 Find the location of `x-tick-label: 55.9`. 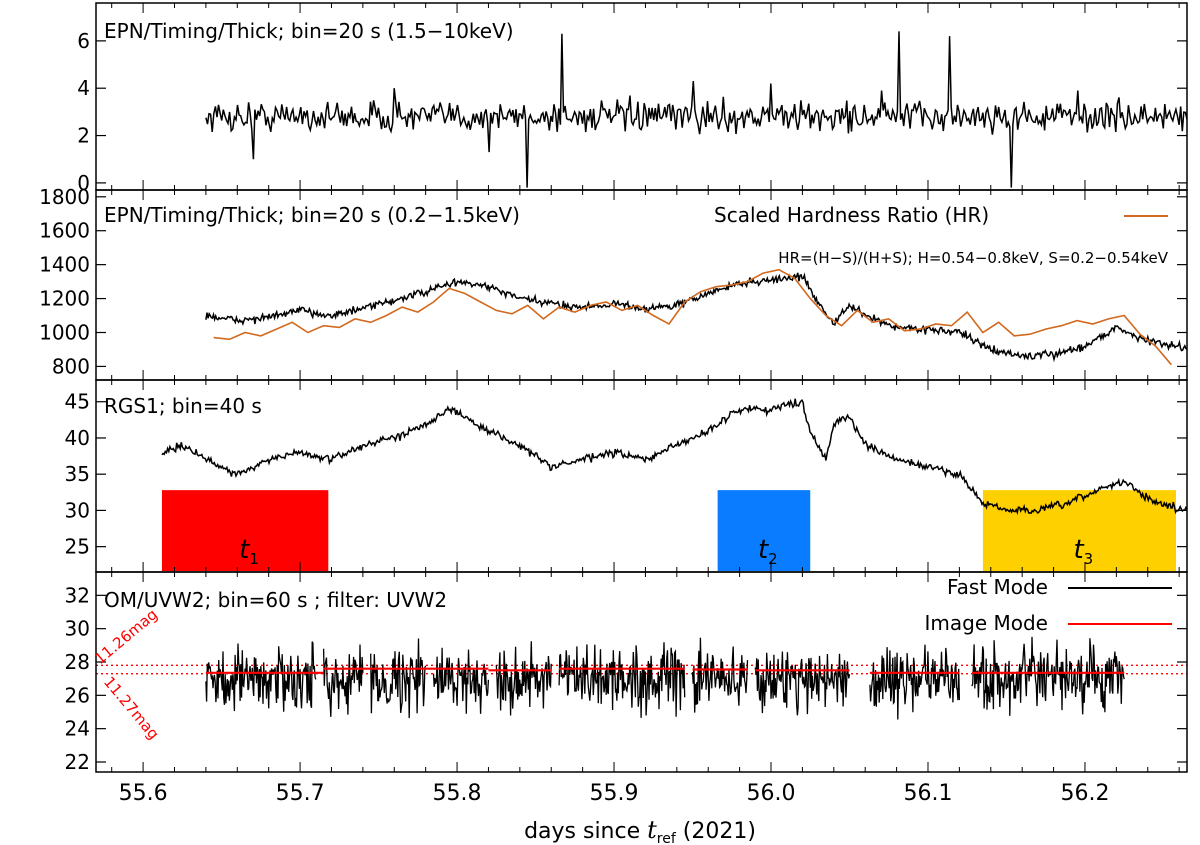

x-tick-label: 55.9 is located at coordinates (614, 793).